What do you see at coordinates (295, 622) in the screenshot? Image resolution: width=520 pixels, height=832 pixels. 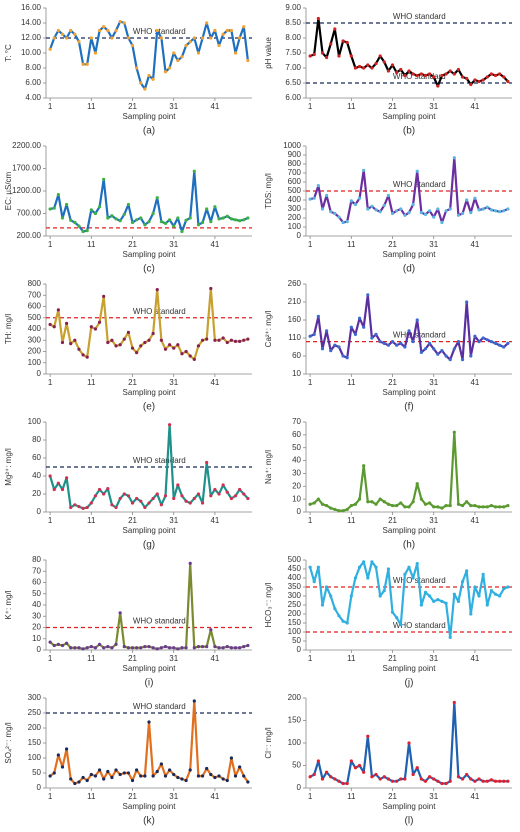 I see `y-tick-label: 150` at bounding box center [295, 622].